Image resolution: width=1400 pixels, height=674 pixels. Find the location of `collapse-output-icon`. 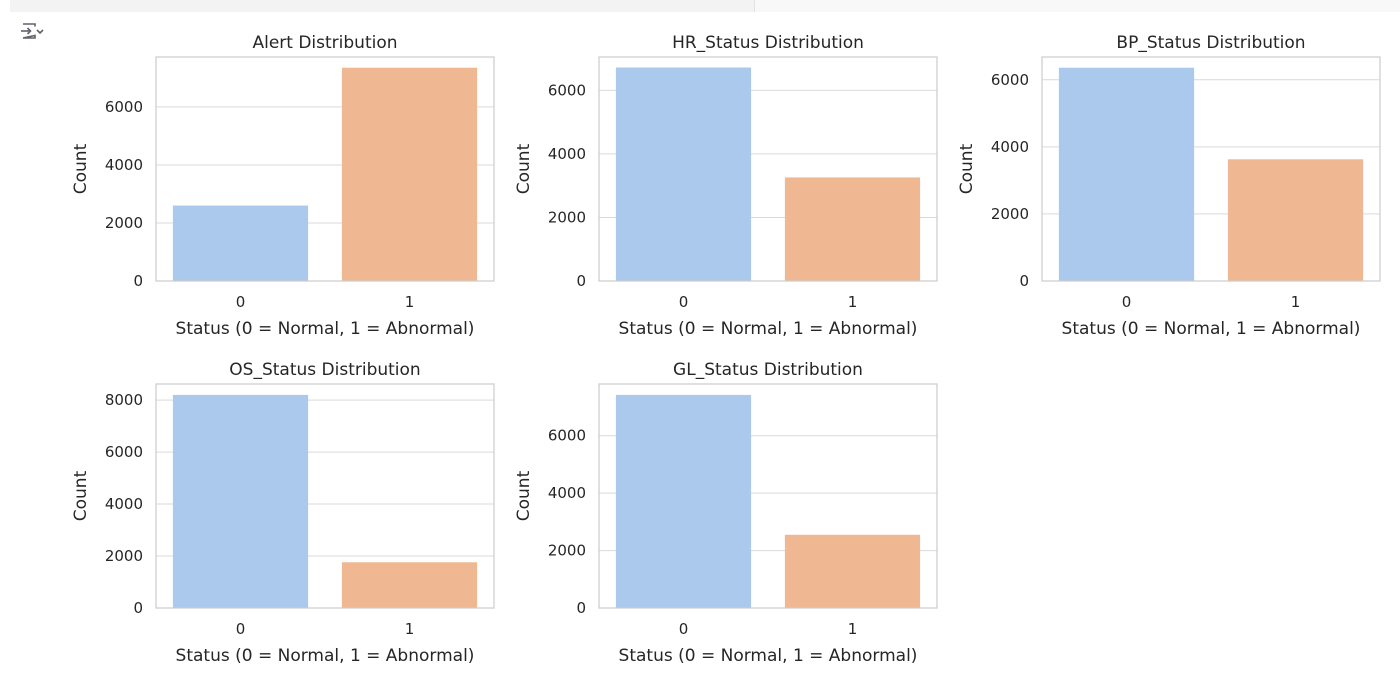

collapse-output-icon is located at coordinates (33, 33).